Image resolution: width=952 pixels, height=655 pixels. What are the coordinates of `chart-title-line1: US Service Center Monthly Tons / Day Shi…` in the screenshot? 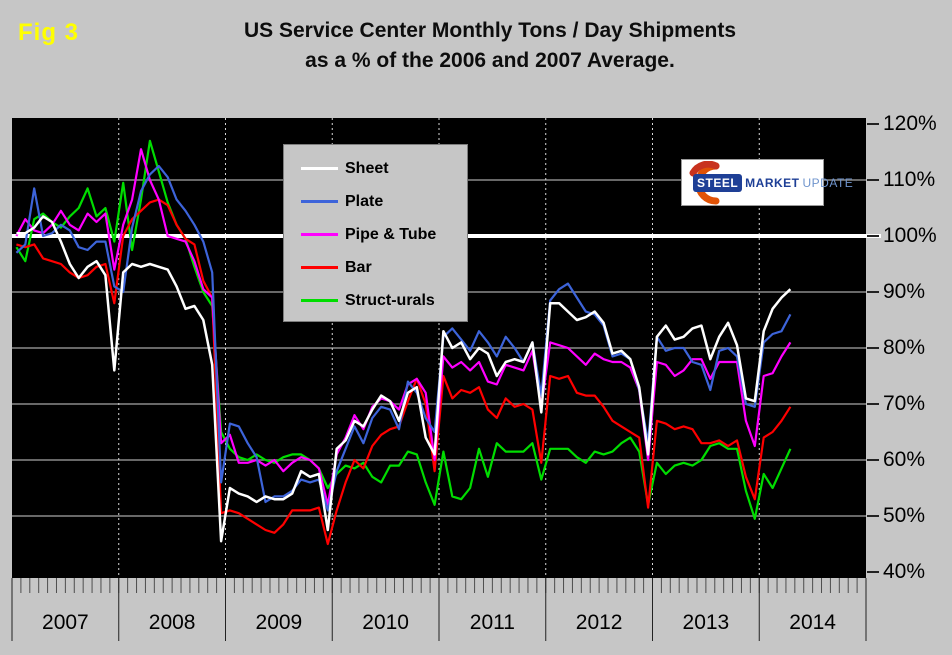 It's located at (490, 30).